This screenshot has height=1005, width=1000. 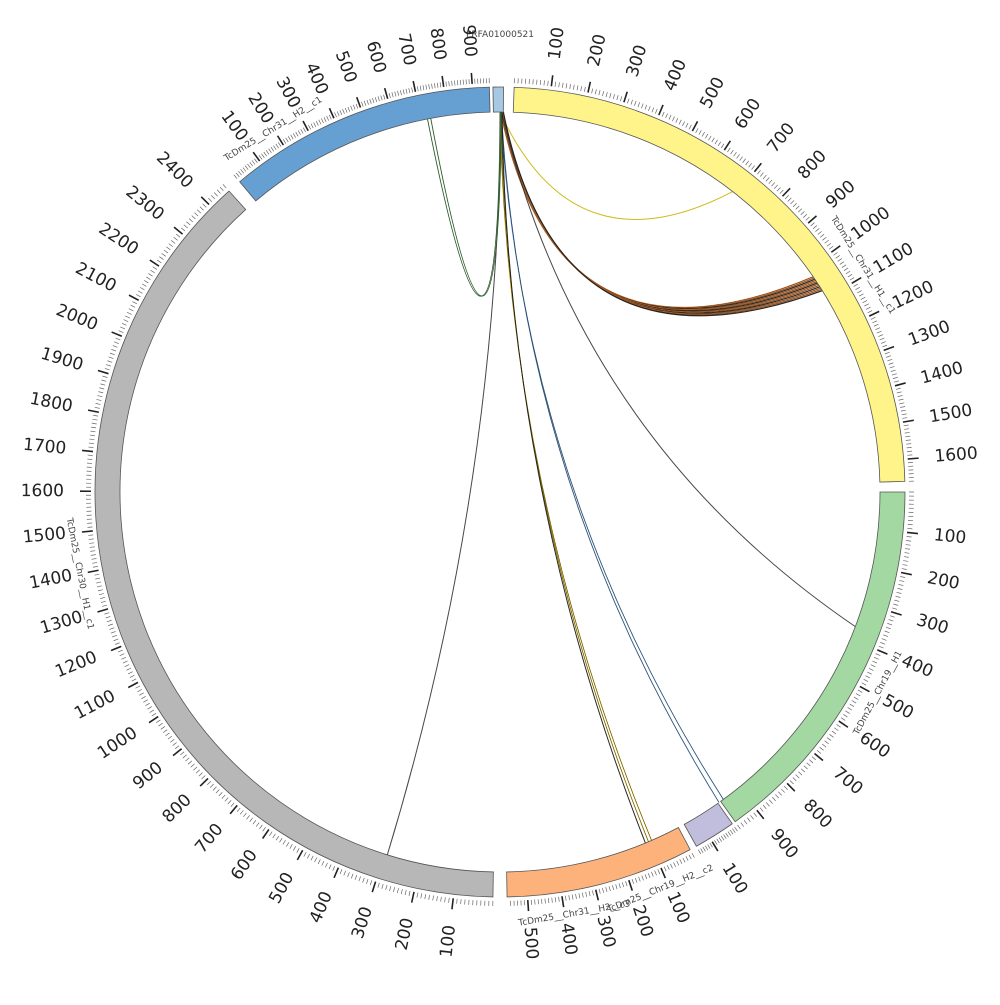 I want to click on tick-label: 1300, so click(x=61, y=623).